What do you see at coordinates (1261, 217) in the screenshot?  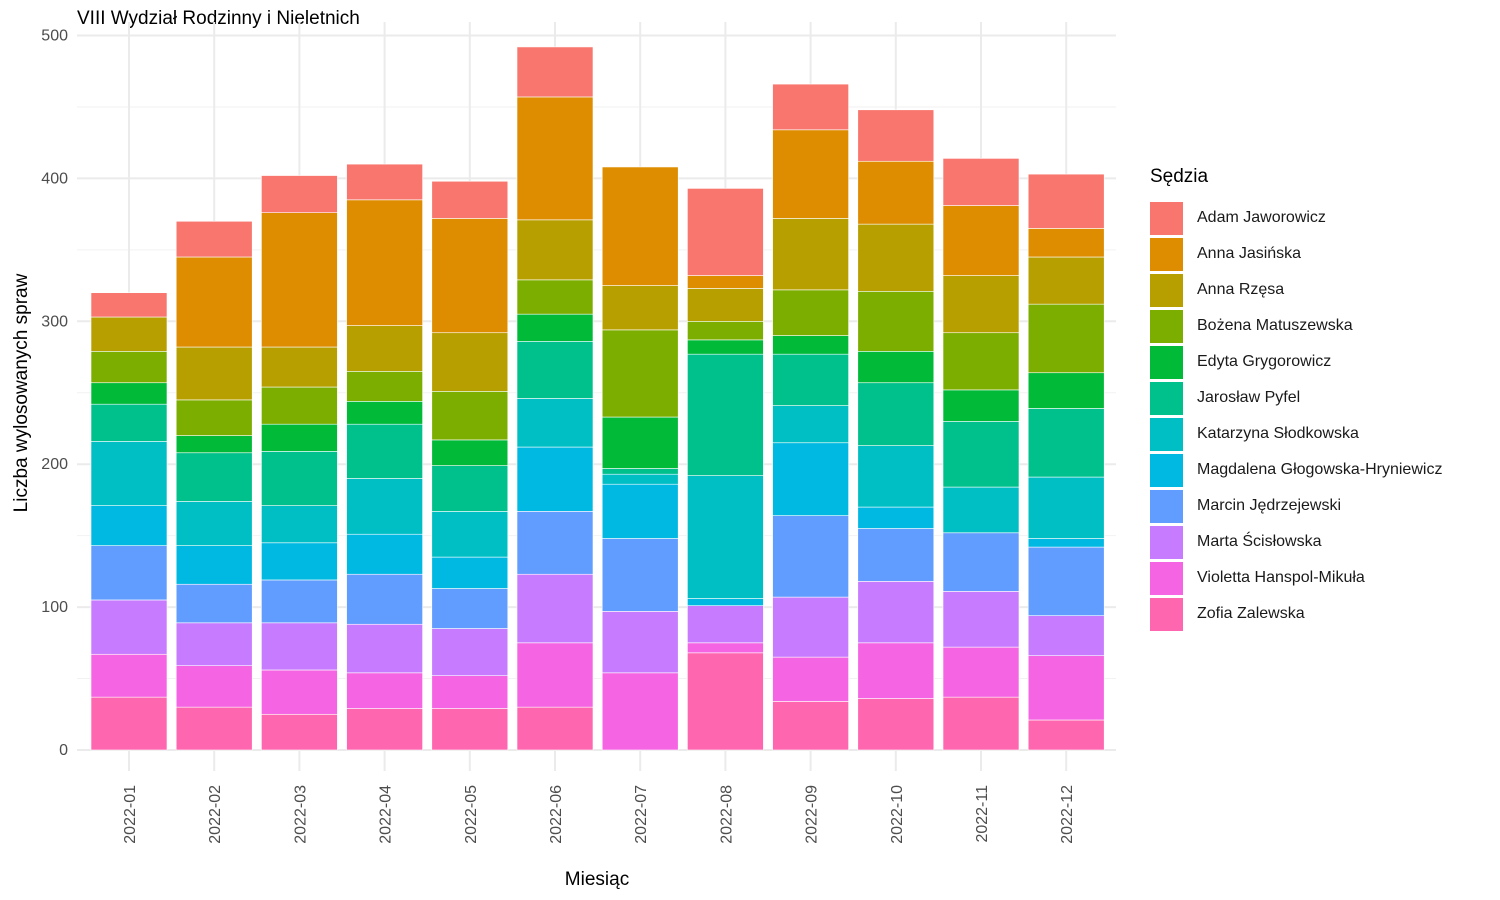 I see `legend-label: Adam Jaworowicz` at bounding box center [1261, 217].